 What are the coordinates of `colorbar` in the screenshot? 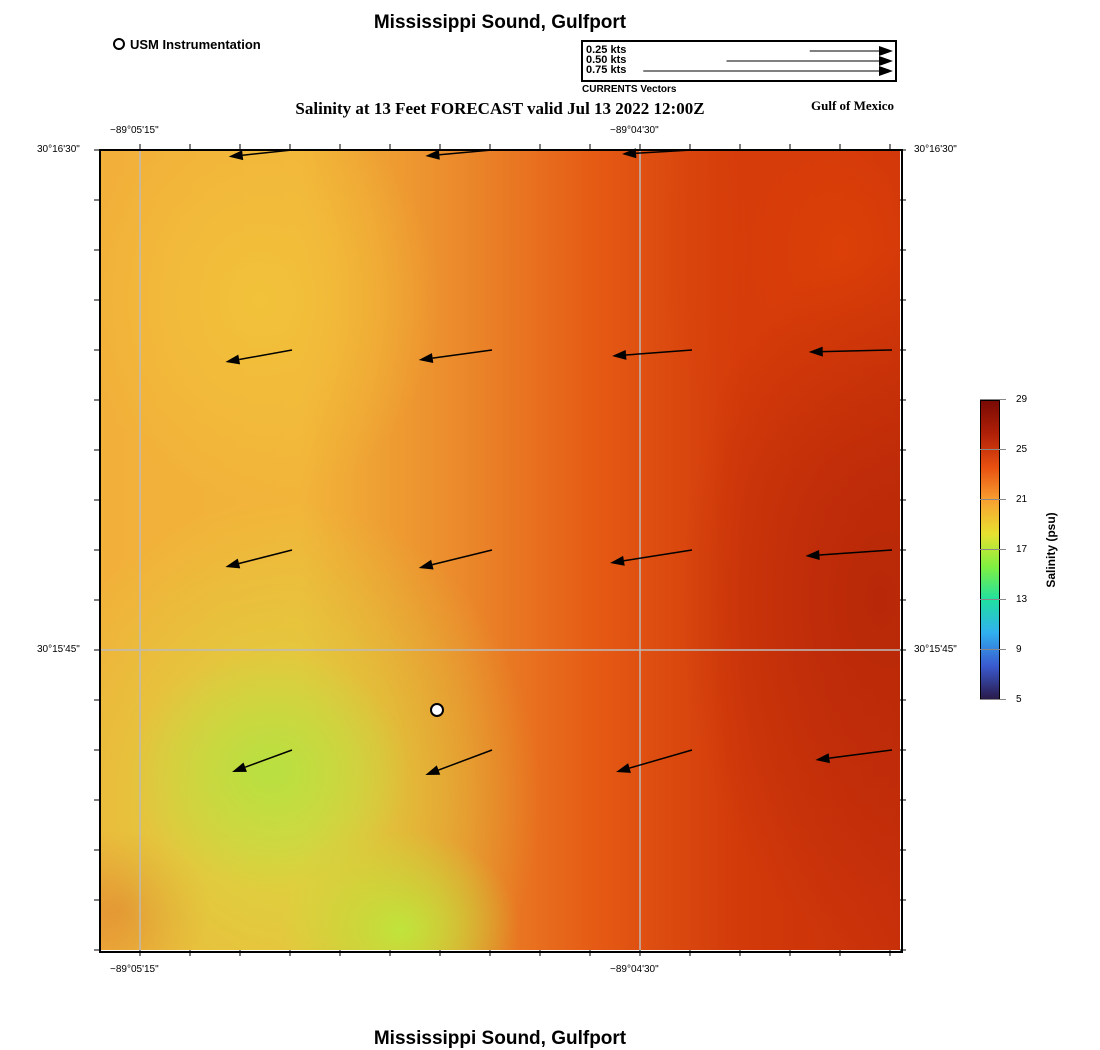 It's located at (990, 550).